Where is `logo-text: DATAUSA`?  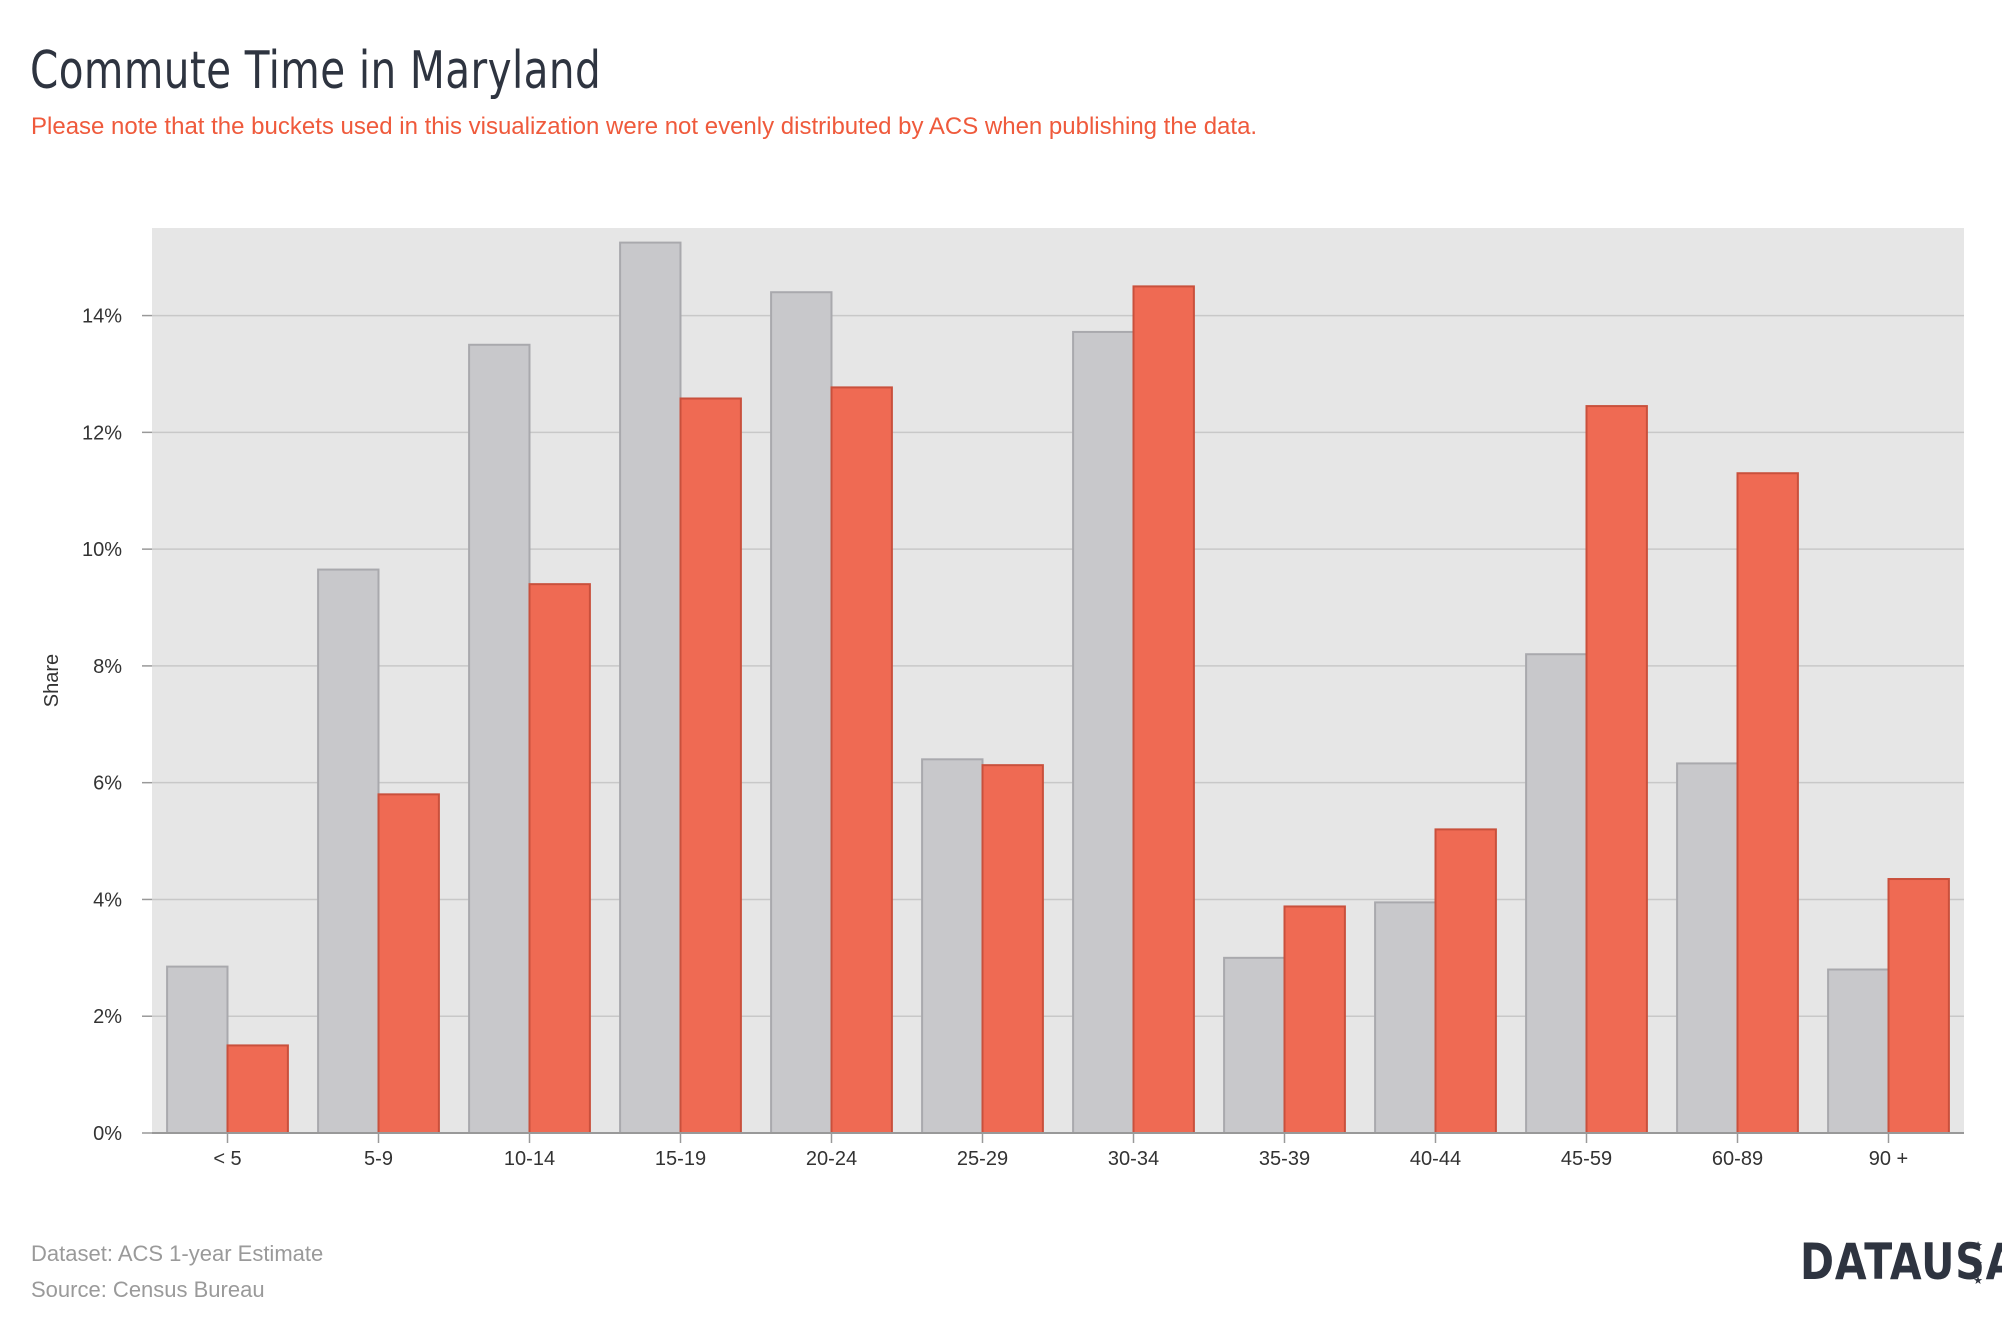
logo-text: DATAUSA is located at coordinates (1901, 1262).